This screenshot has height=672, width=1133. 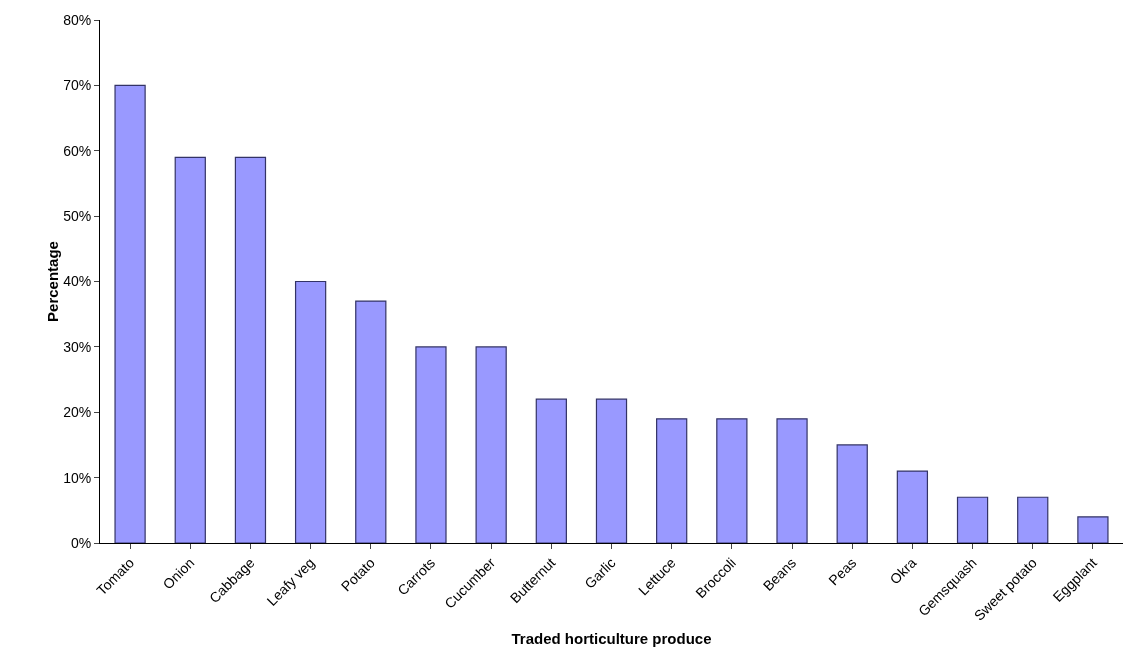 What do you see at coordinates (611, 638) in the screenshot?
I see `x-axis-title: Traded horticulture produce` at bounding box center [611, 638].